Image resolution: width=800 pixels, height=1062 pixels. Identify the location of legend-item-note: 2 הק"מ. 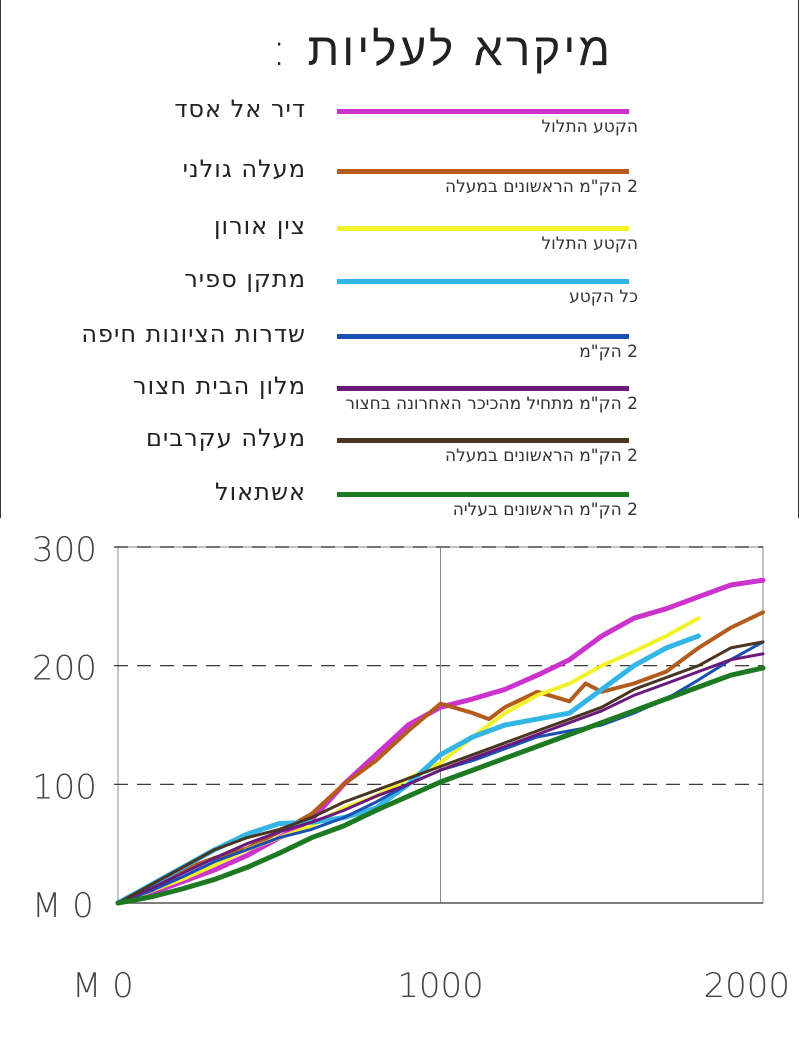
(608, 352).